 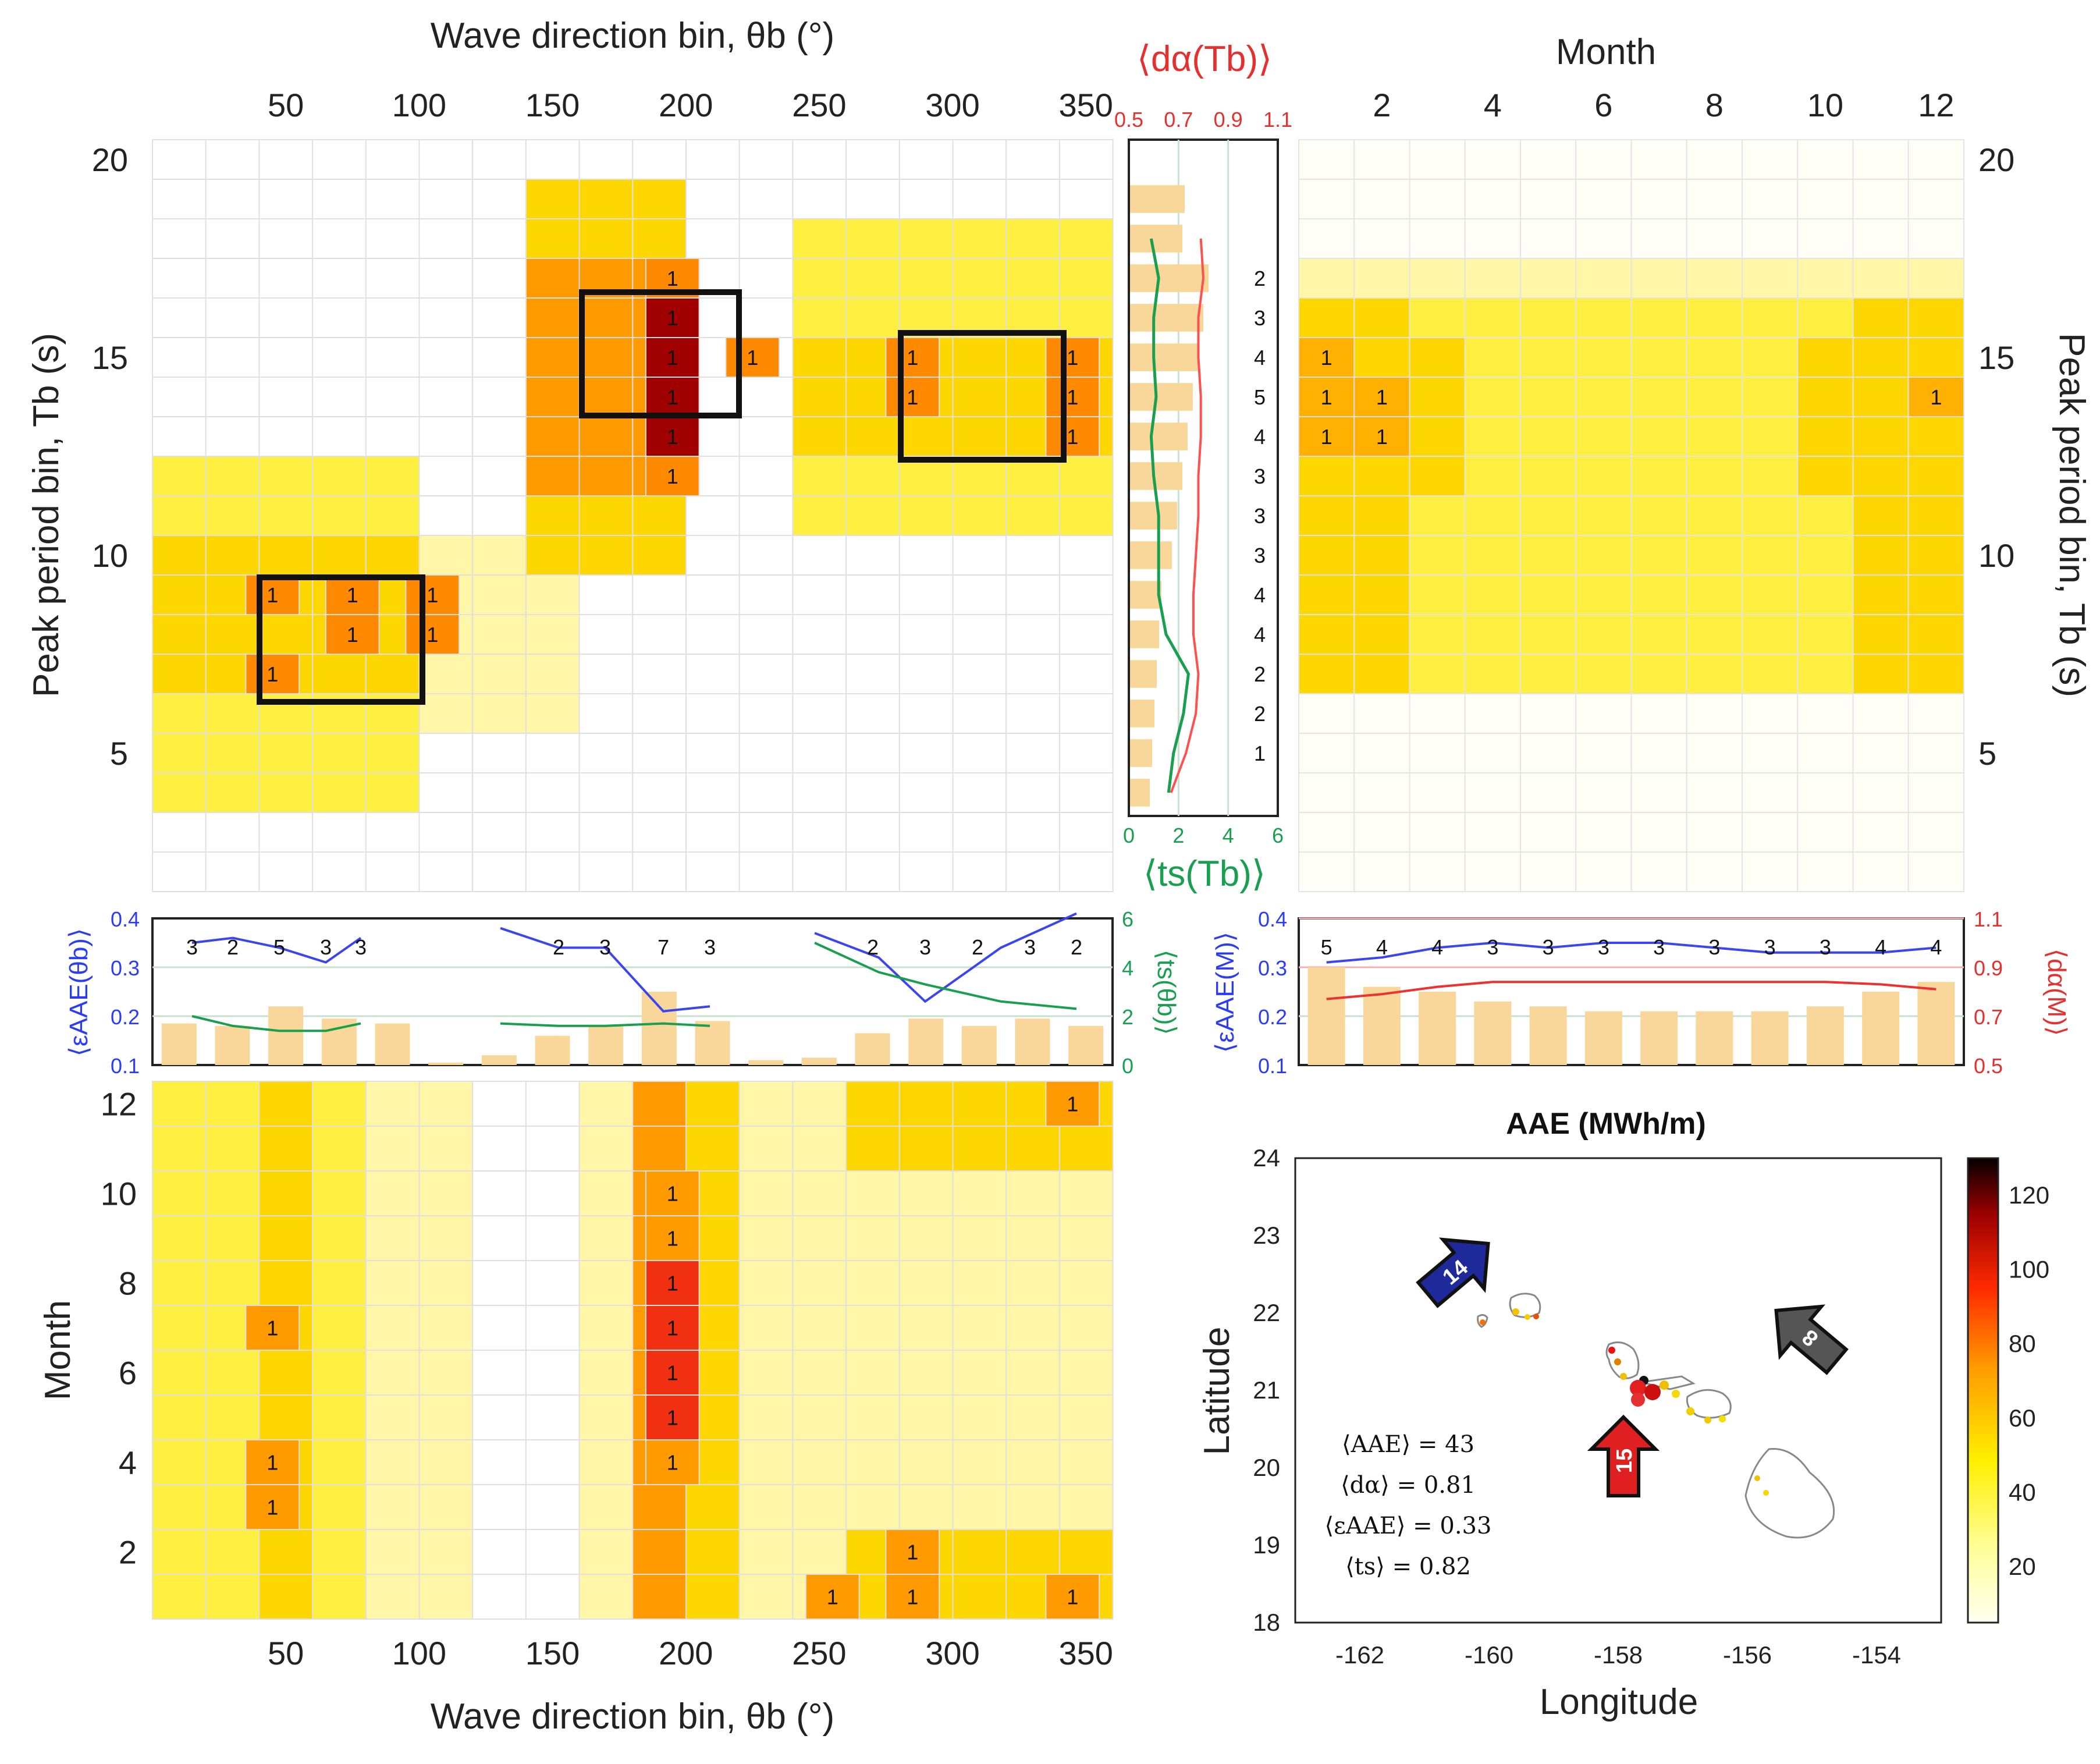 I want to click on y-tick: 20, so click(x=110, y=159).